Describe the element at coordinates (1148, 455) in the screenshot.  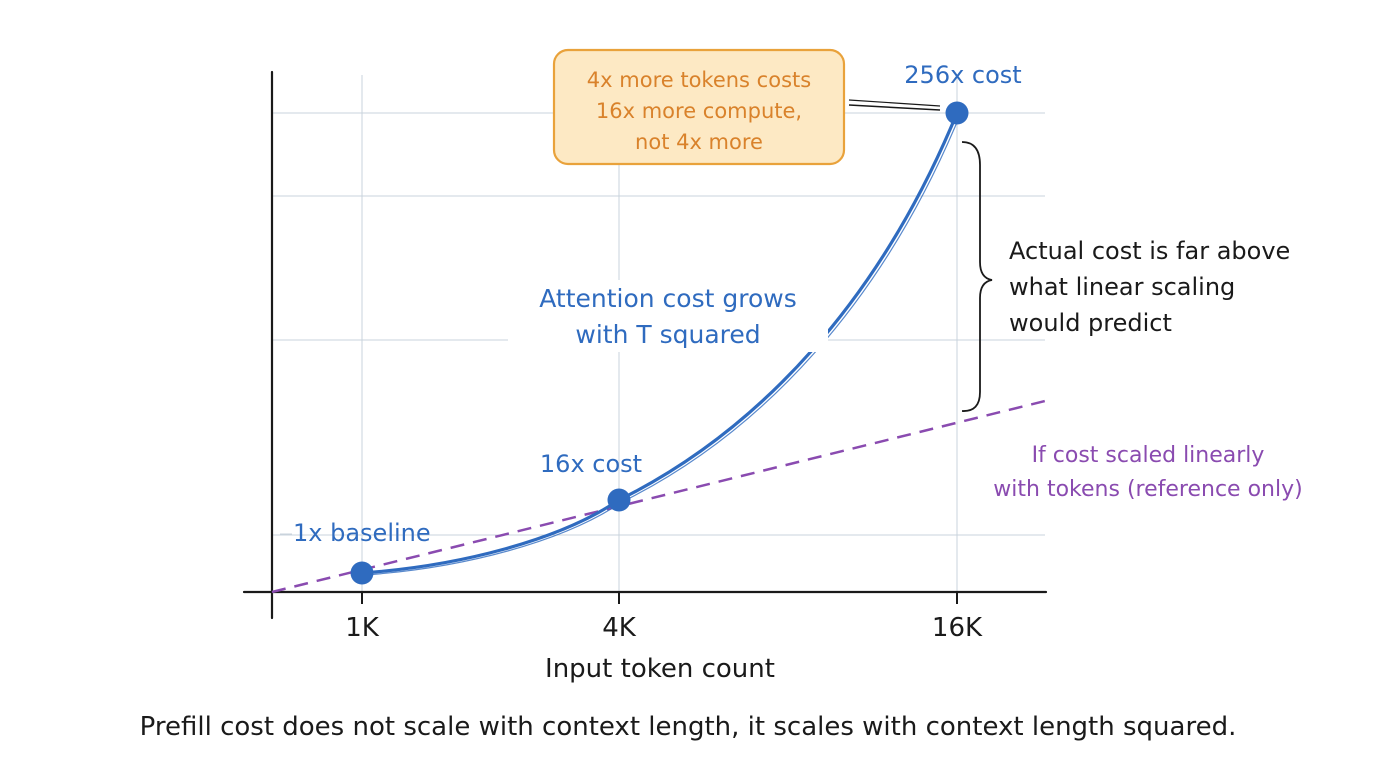
I see `linear-note-text-line: If cost scaled linearly` at that location.